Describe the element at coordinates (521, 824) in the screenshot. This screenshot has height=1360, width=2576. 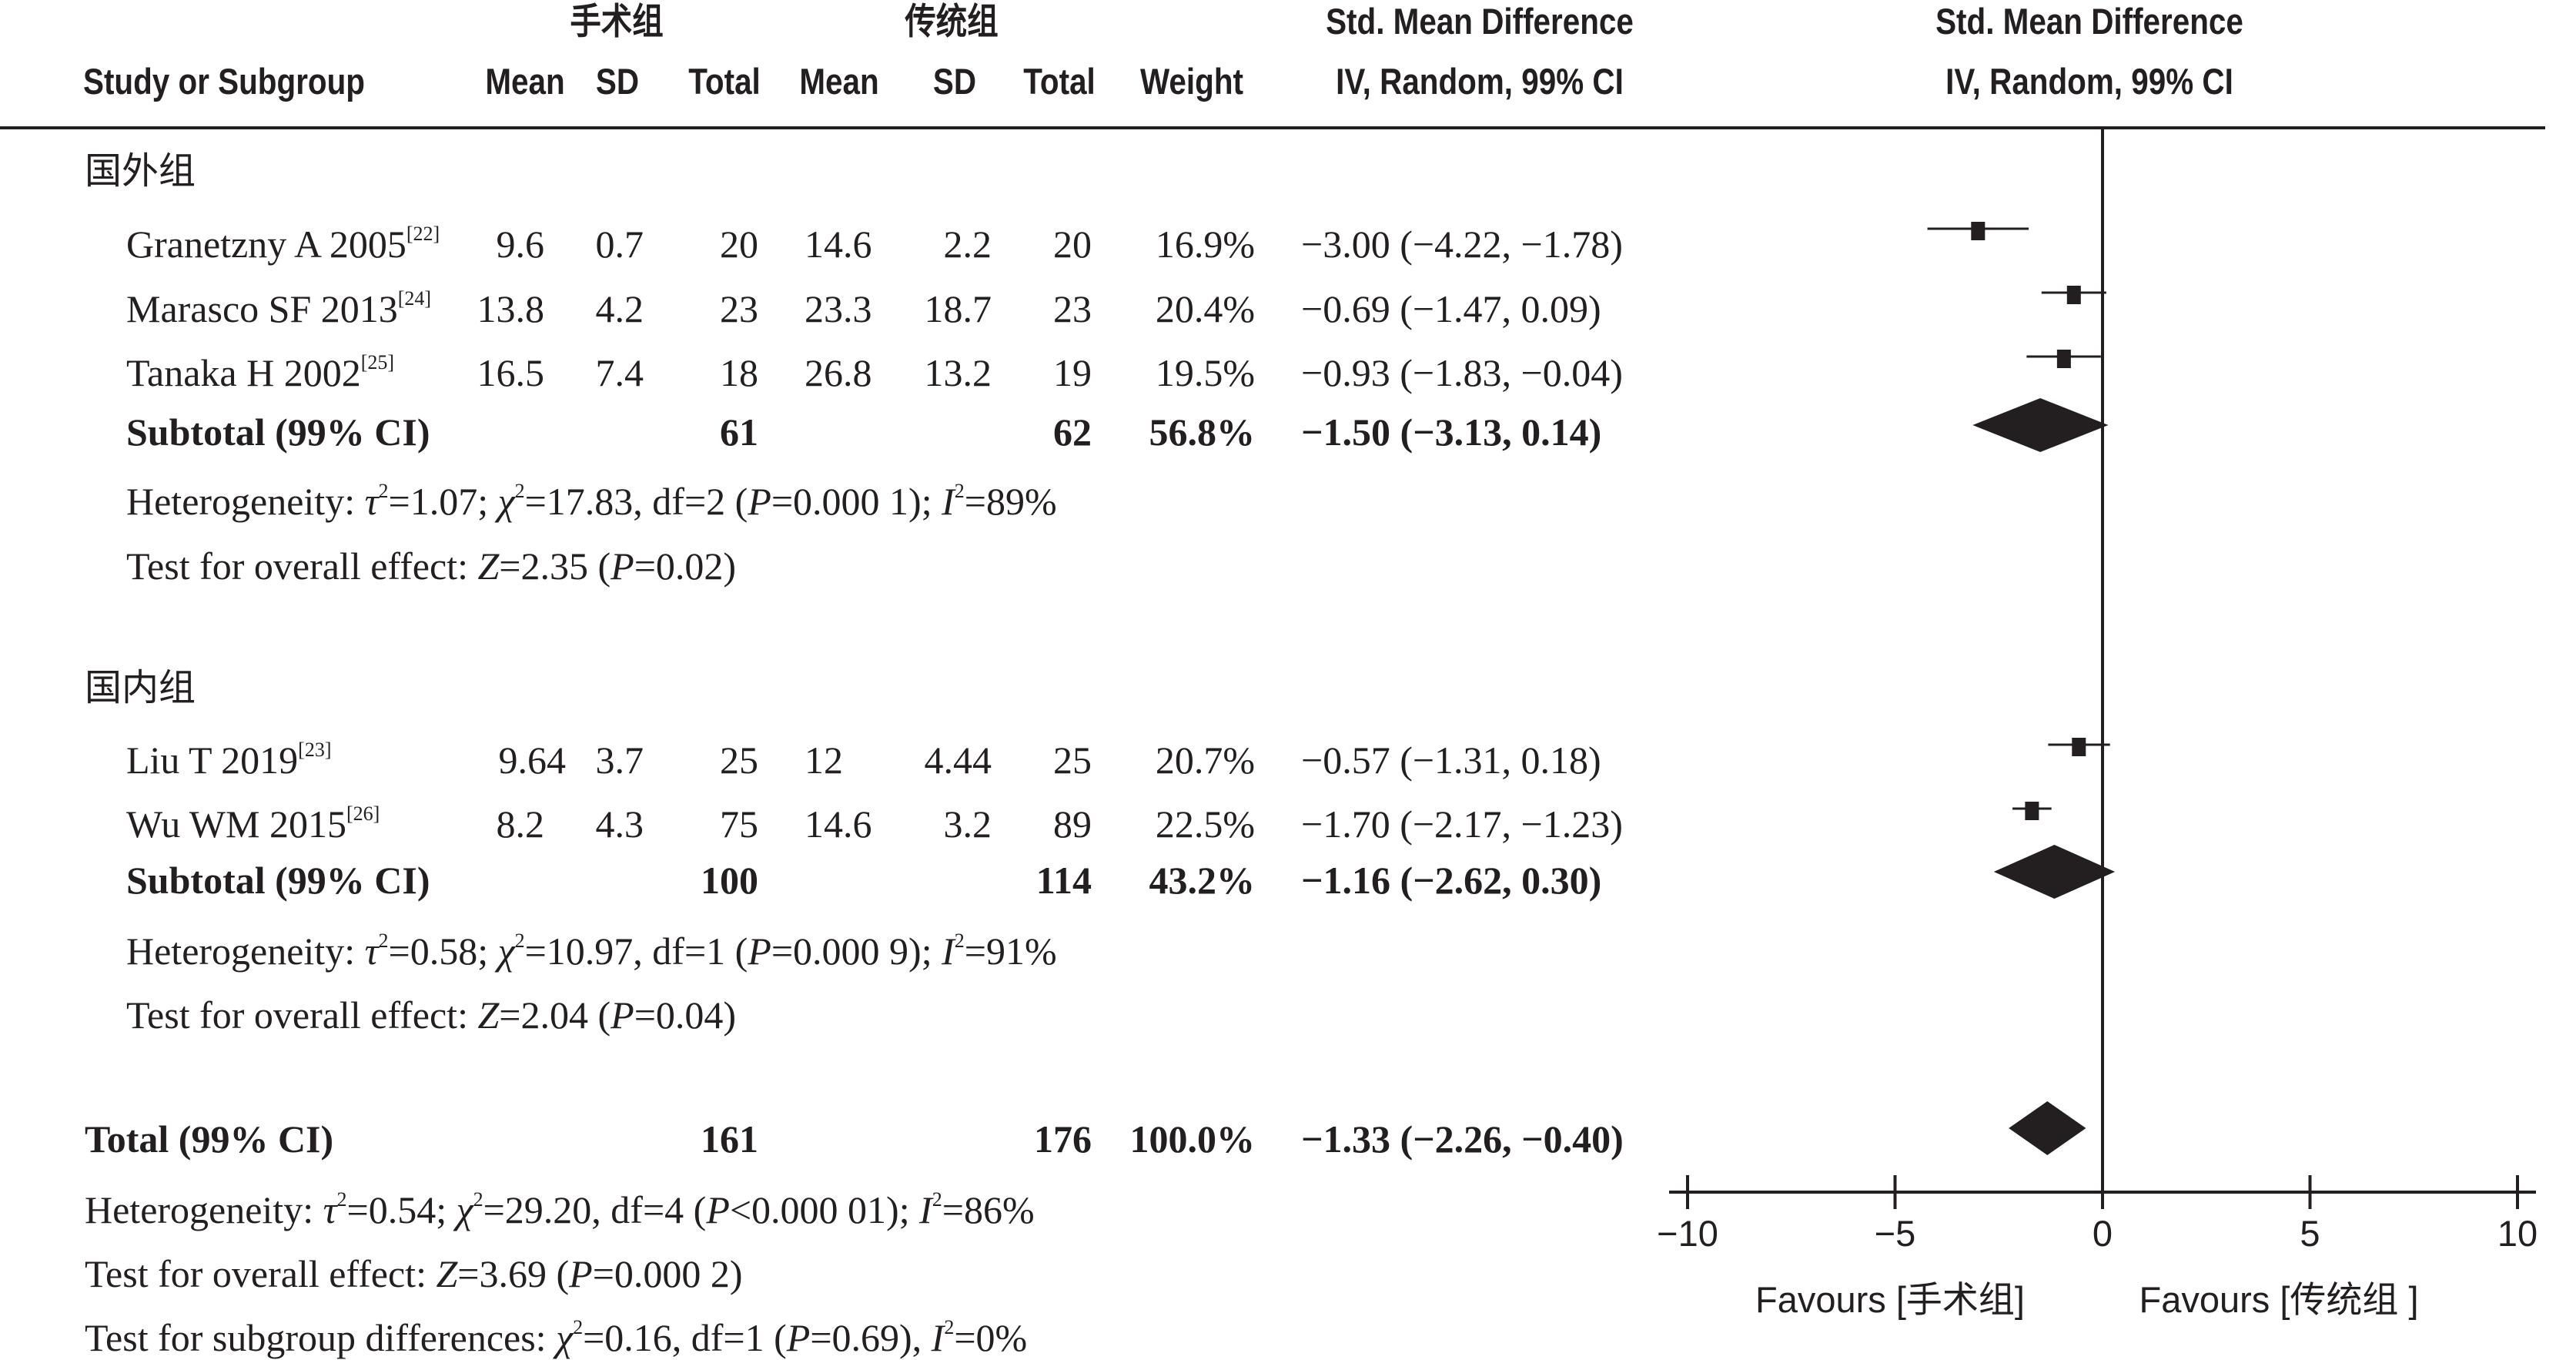
I see `mean1-cell: 8.2` at that location.